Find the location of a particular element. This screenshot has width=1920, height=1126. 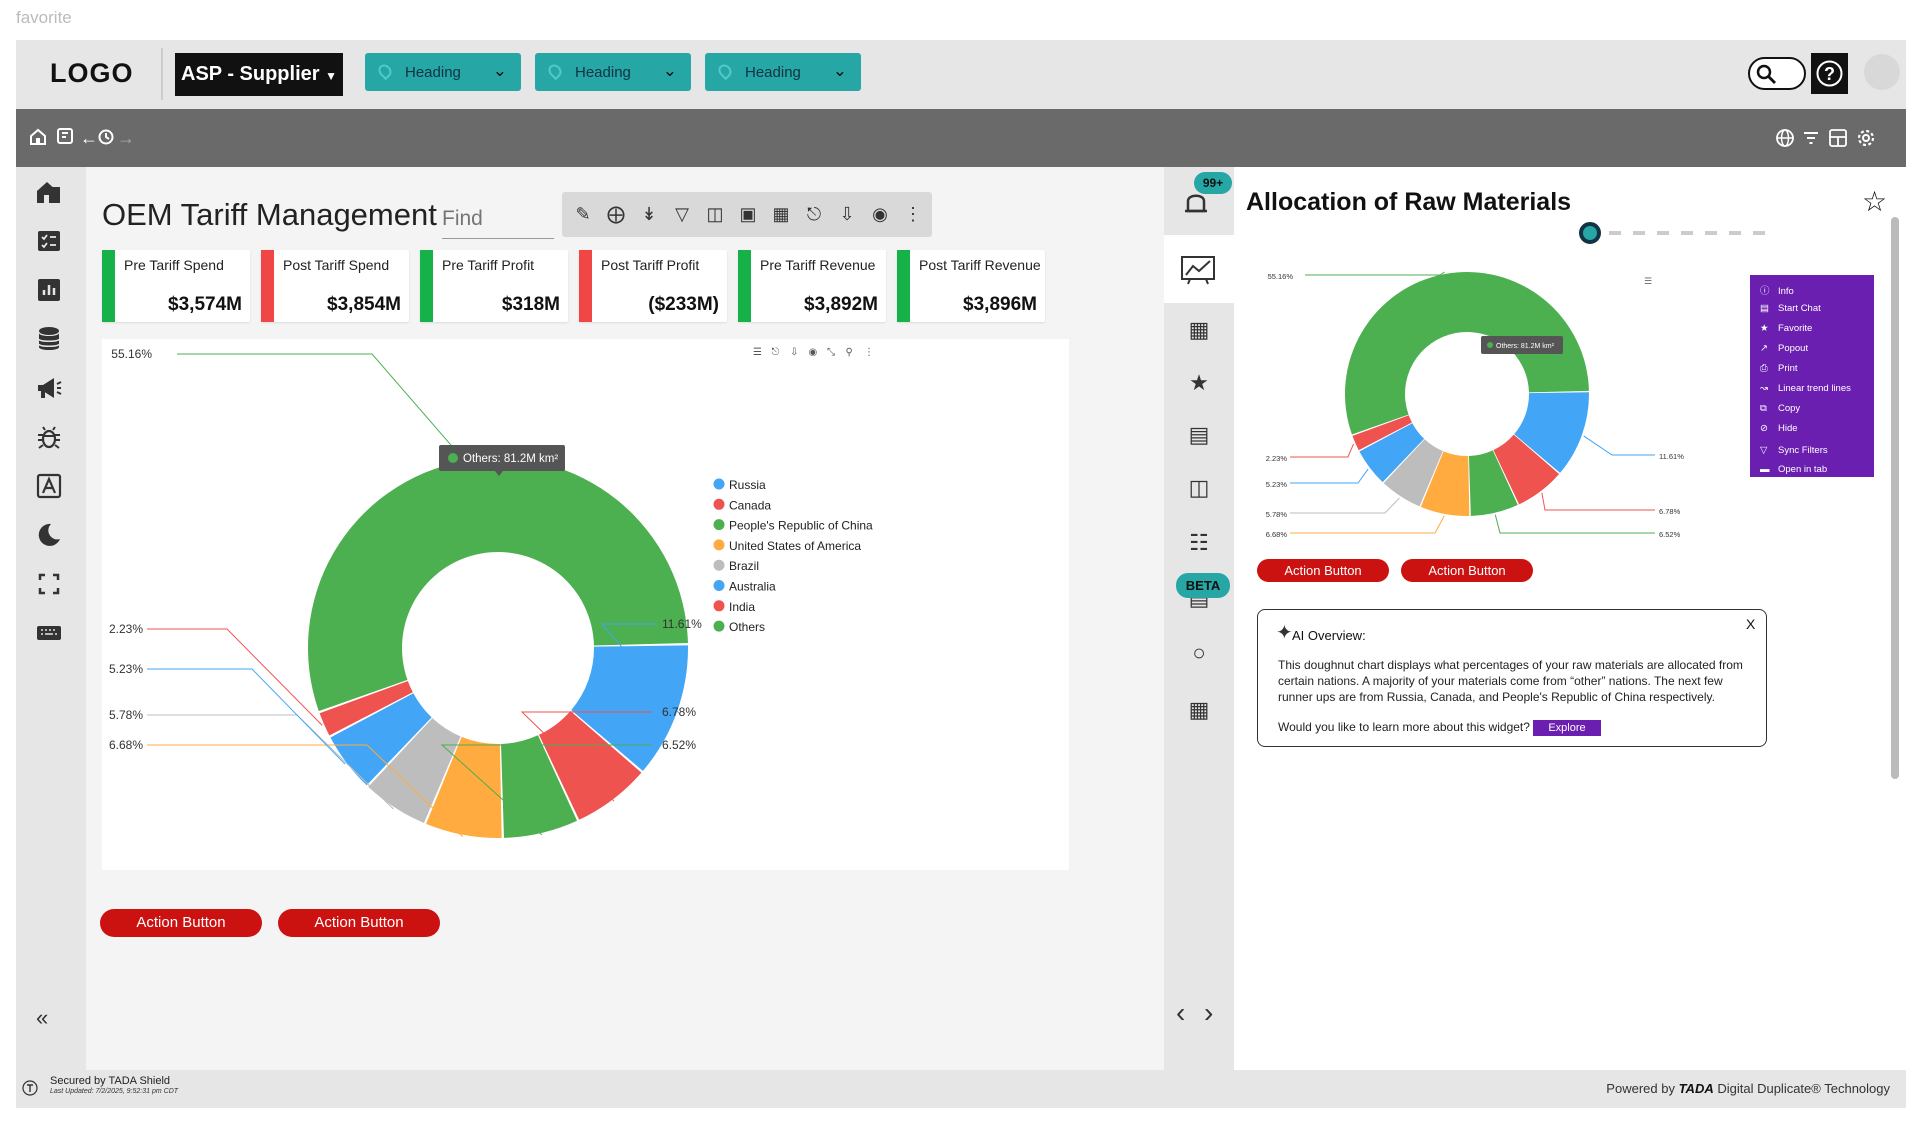

carousel-dots is located at coordinates (1689, 234).